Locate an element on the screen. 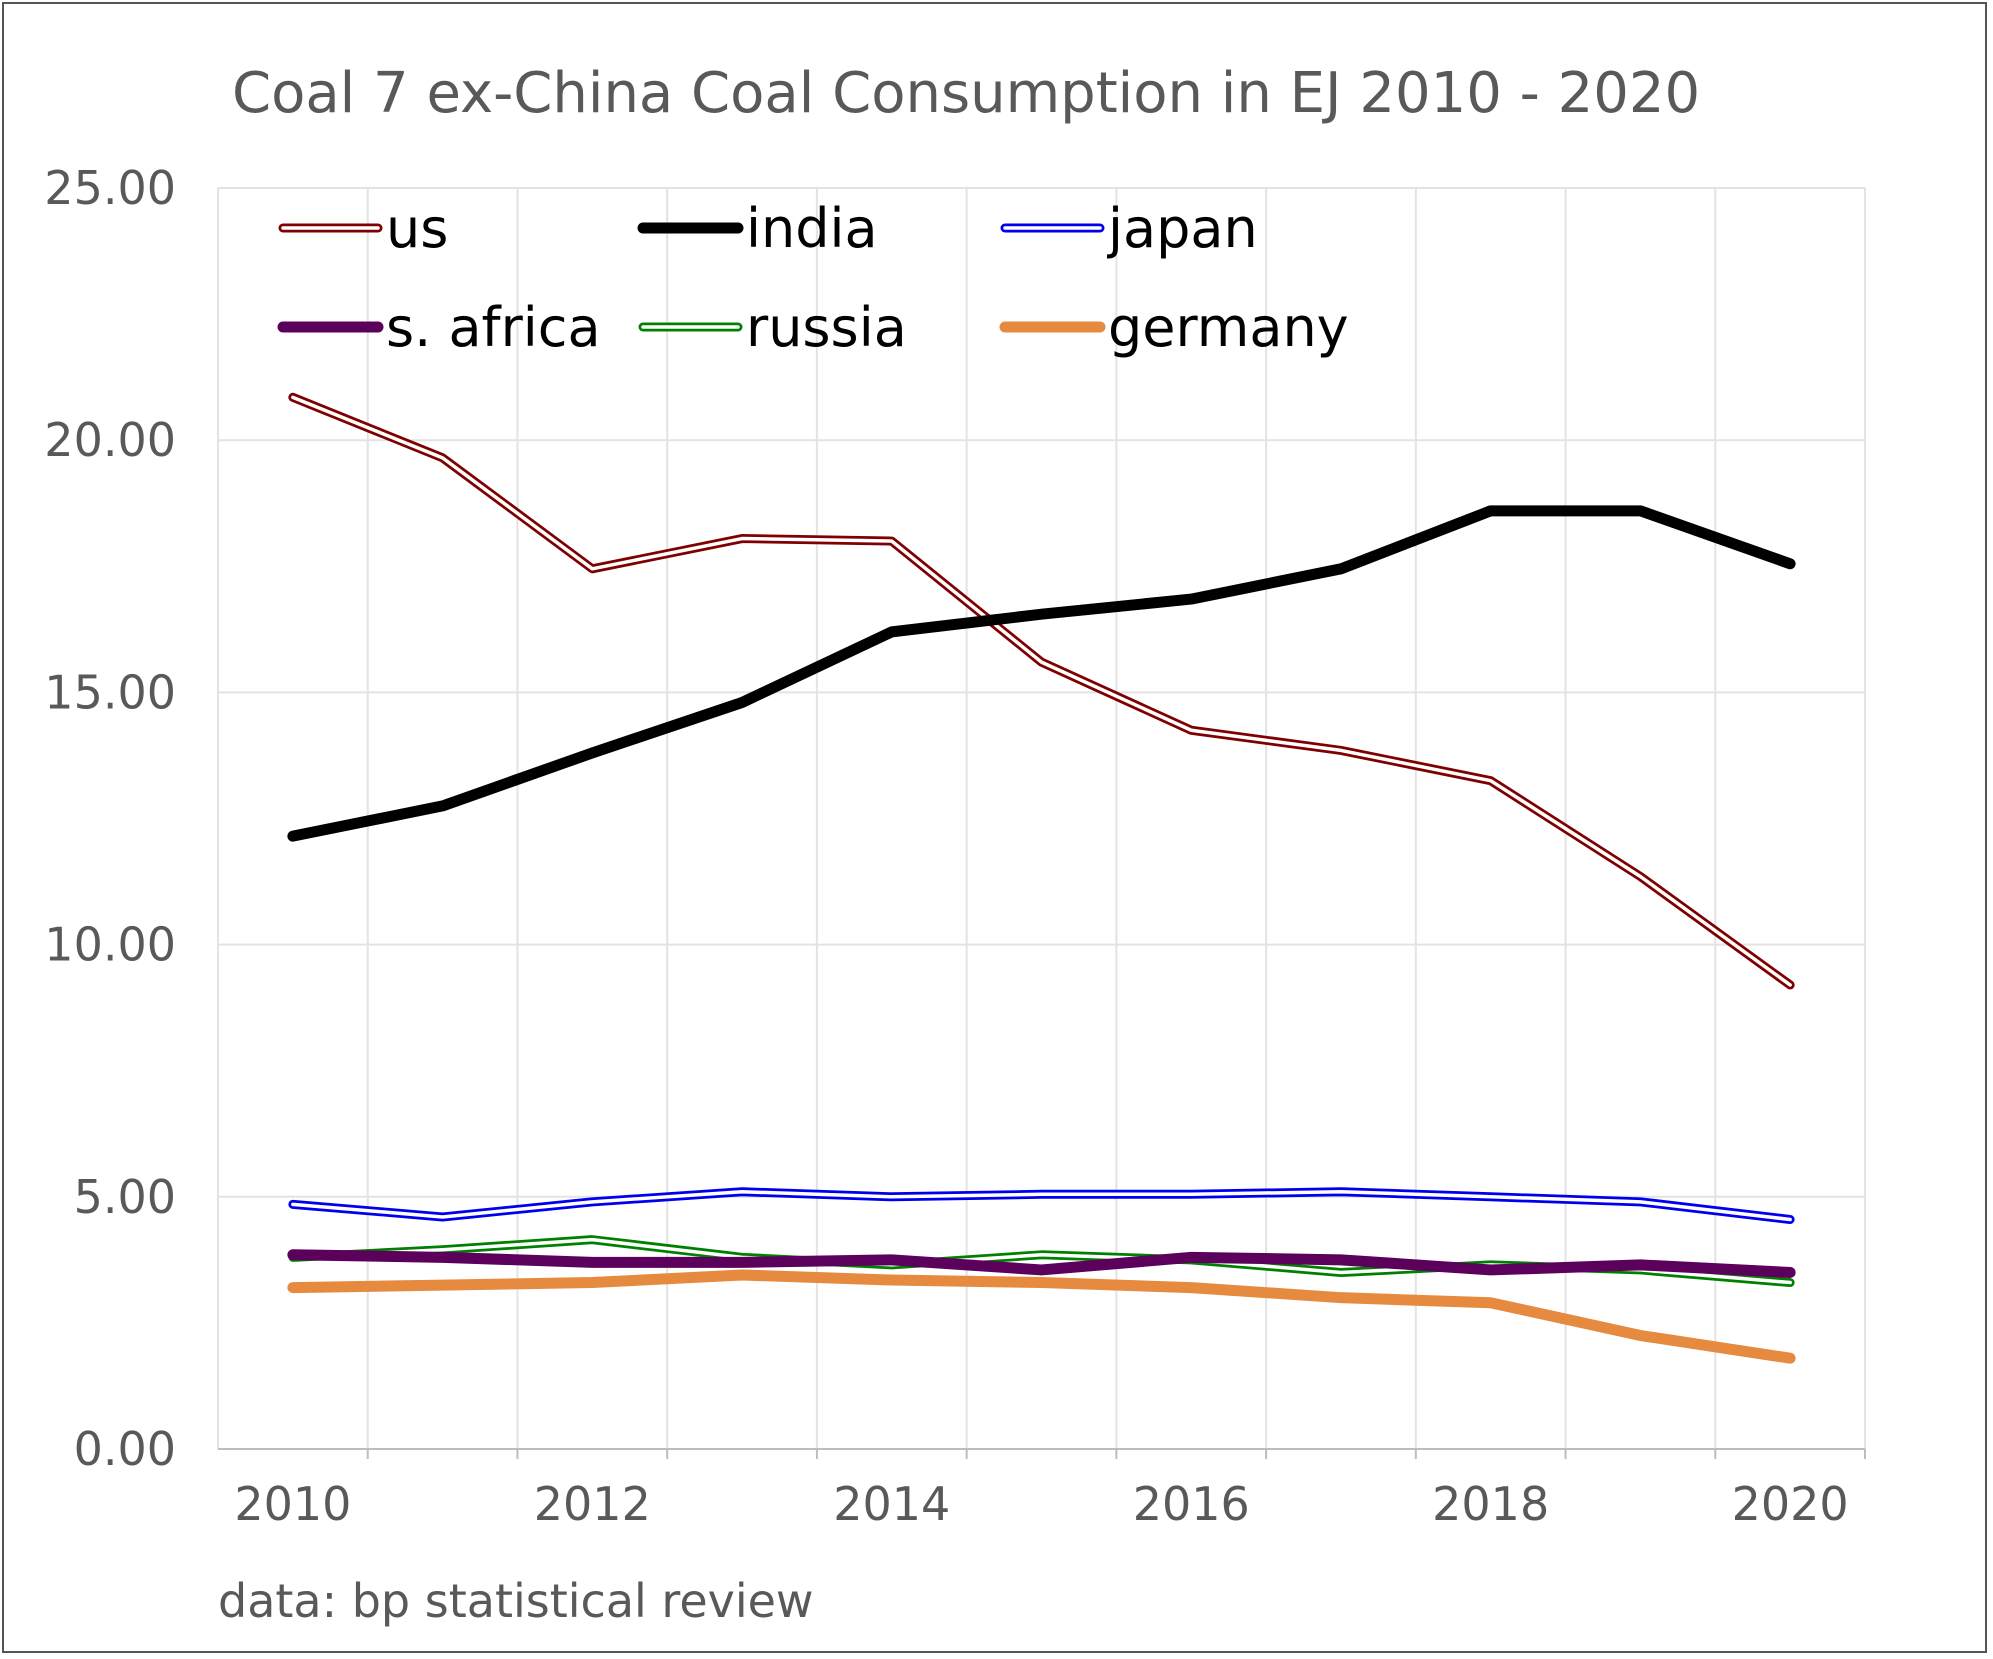  legend-item-us: us is located at coordinates (363, 228).